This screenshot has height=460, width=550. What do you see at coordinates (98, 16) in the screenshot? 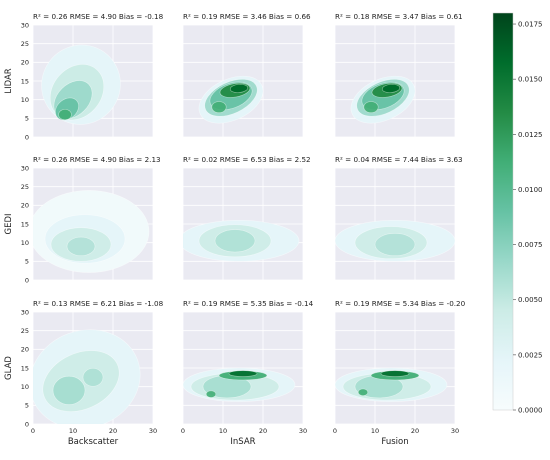
I see `panel-title: R² = 0.26 RMSE = 4.90 Bias = -0.18` at bounding box center [98, 16].